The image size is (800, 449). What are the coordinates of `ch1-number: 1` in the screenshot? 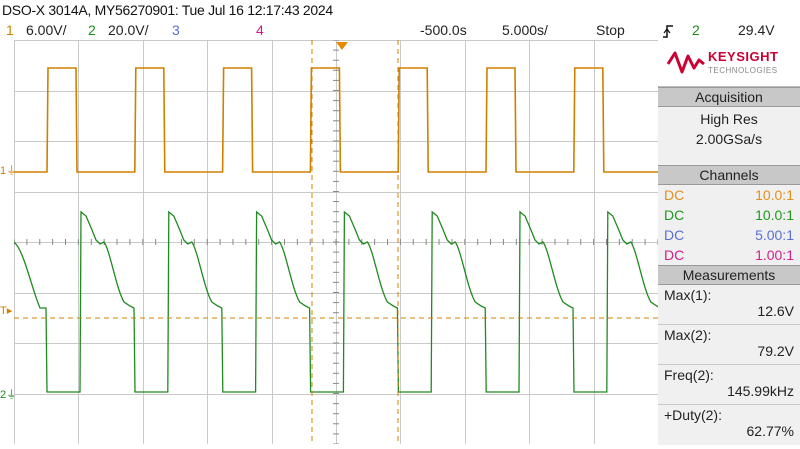 It's located at (10, 30).